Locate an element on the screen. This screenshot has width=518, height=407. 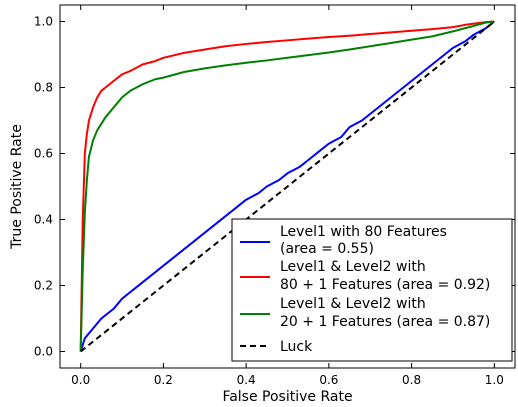
x-tick-label: 0.6 is located at coordinates (328, 380).